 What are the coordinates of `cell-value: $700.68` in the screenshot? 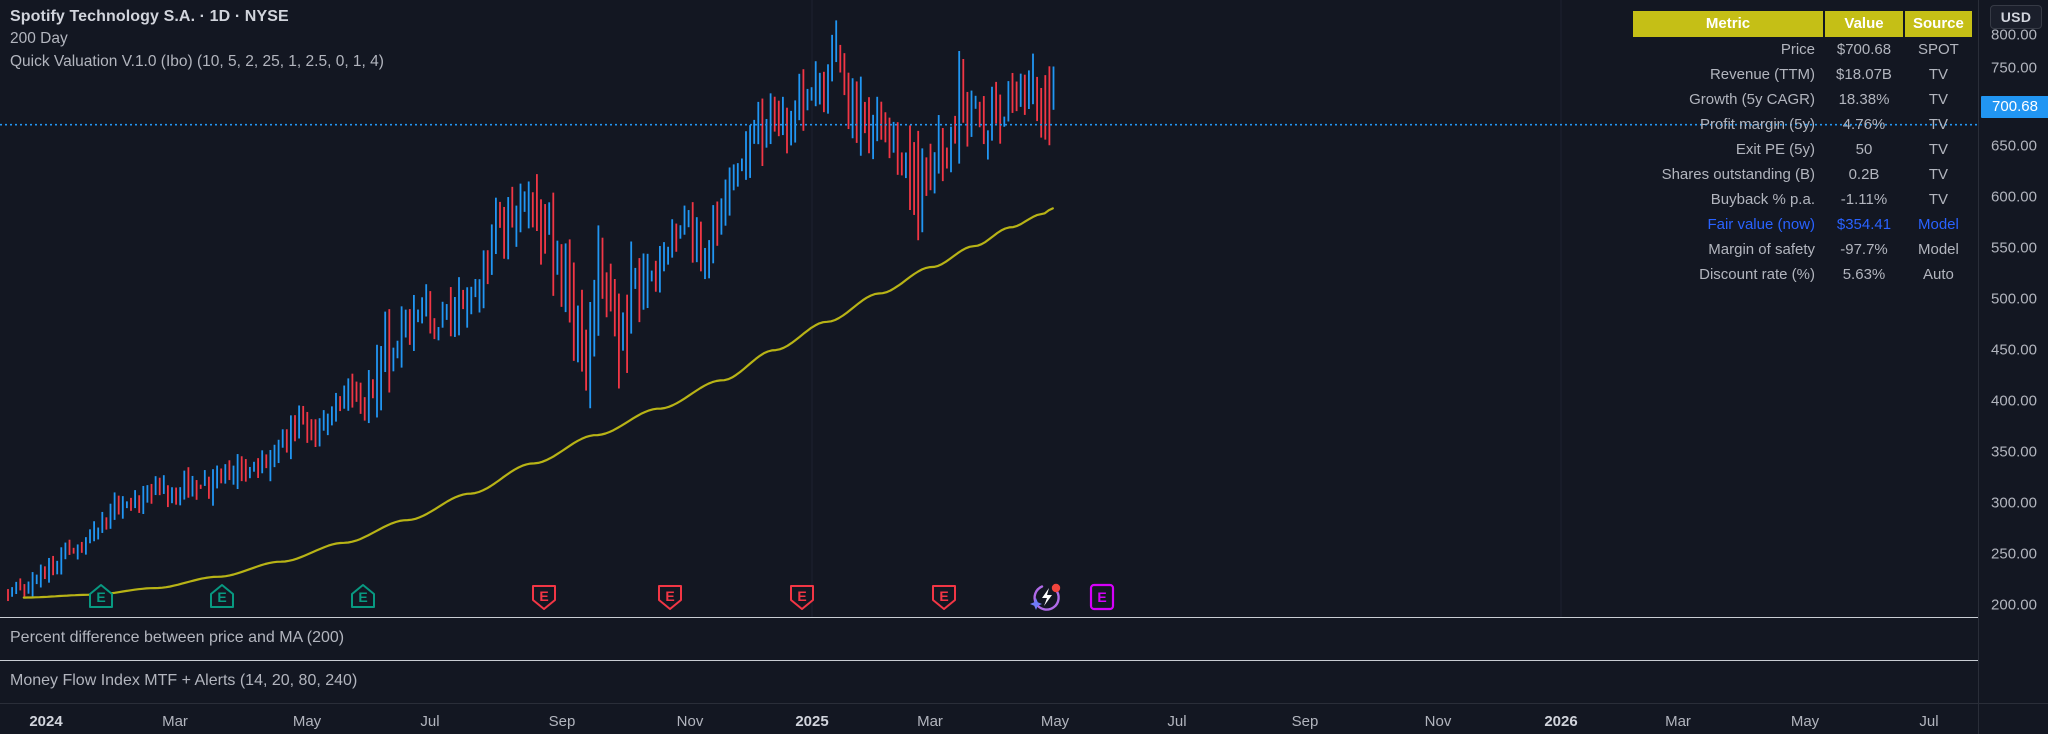 It's located at (1864, 49).